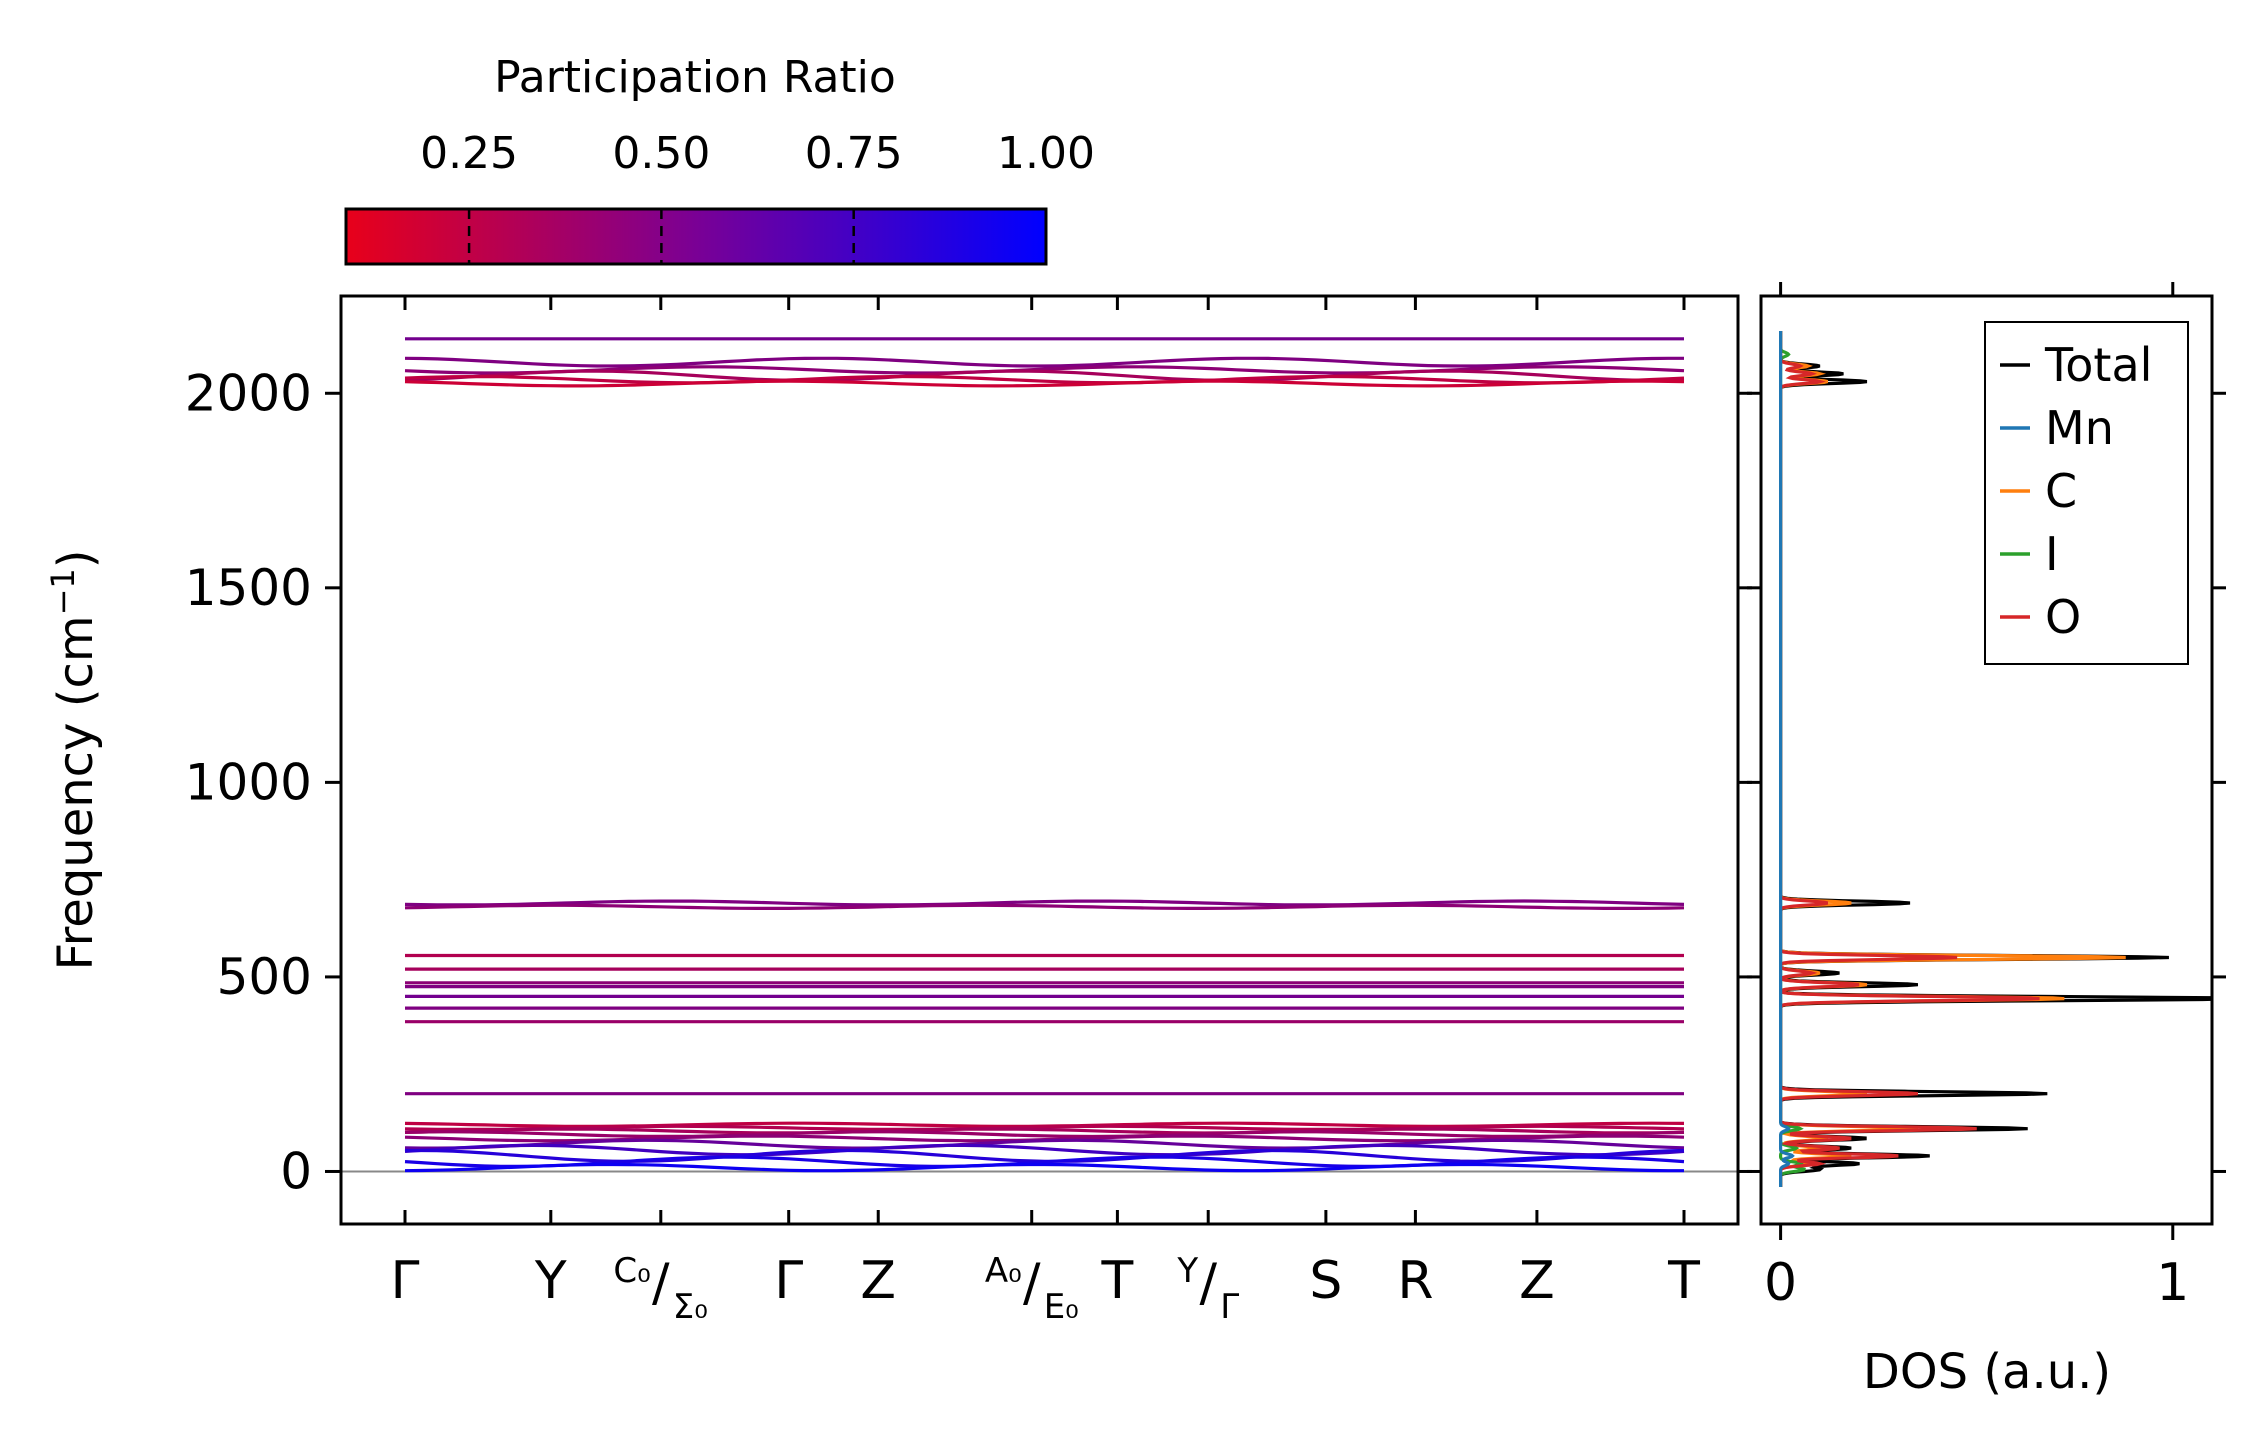  Describe the element at coordinates (2098, 365) in the screenshot. I see `legend-label-total: Total` at that location.